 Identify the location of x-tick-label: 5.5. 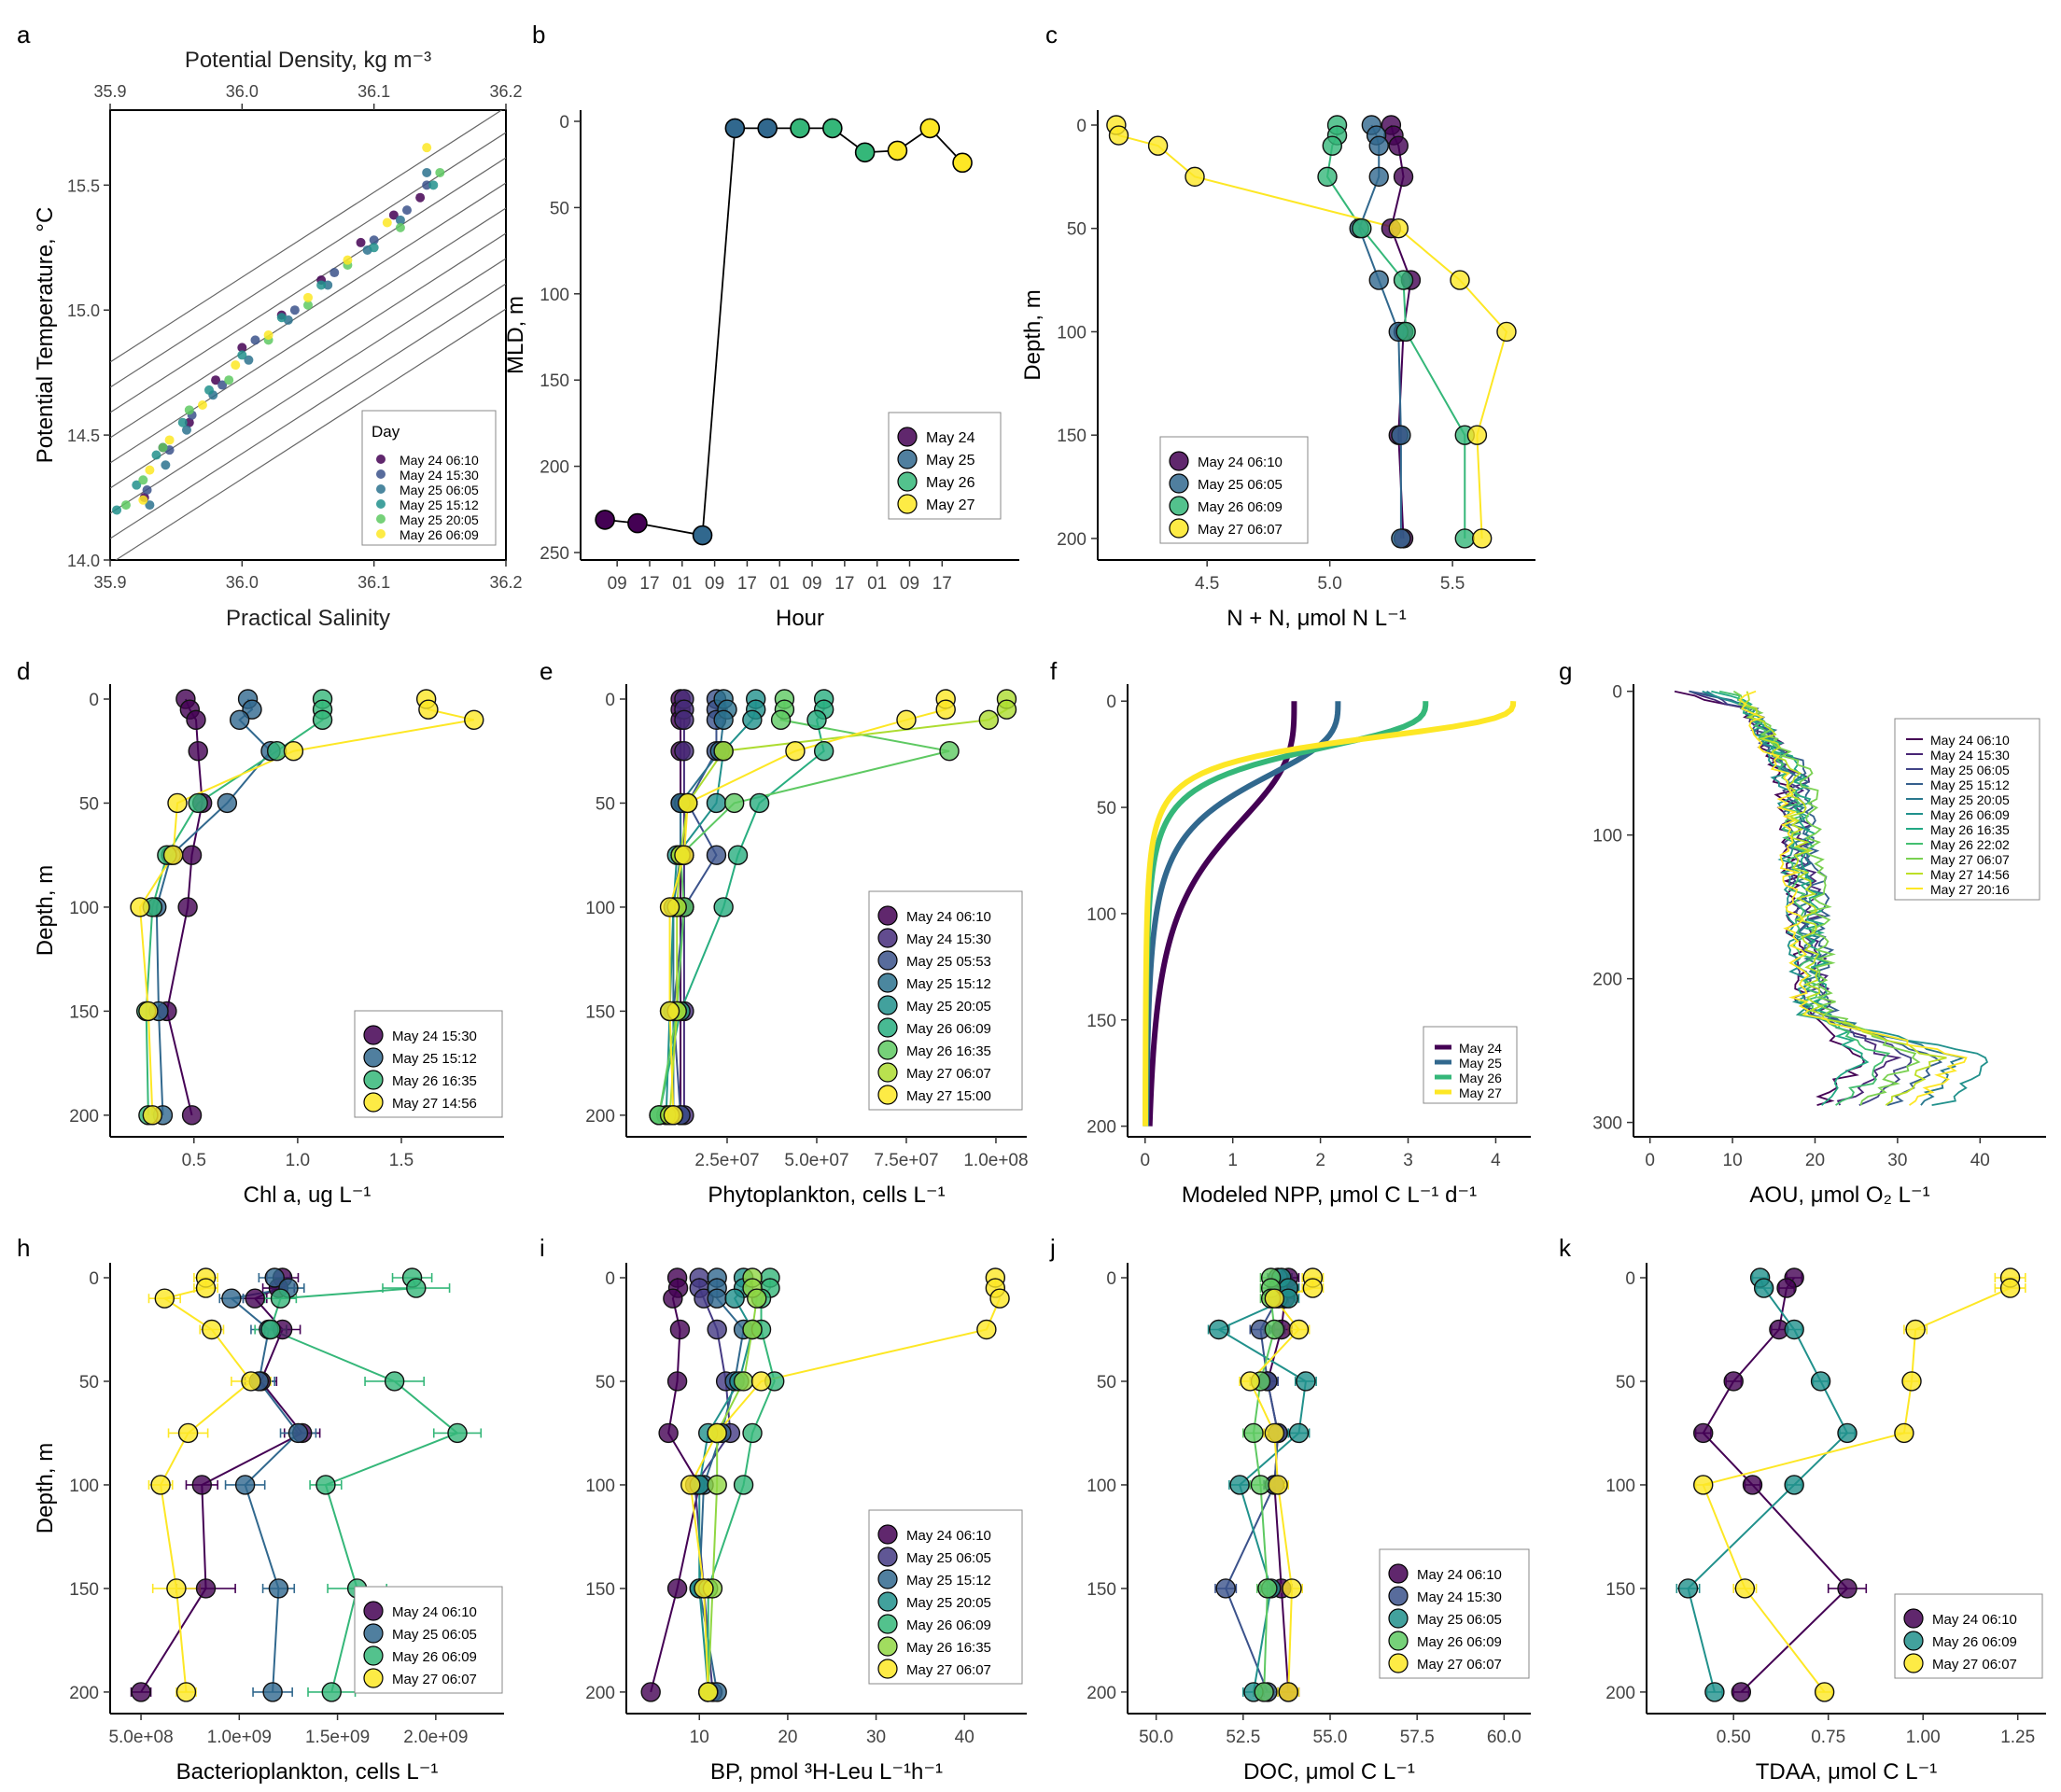
(1452, 584).